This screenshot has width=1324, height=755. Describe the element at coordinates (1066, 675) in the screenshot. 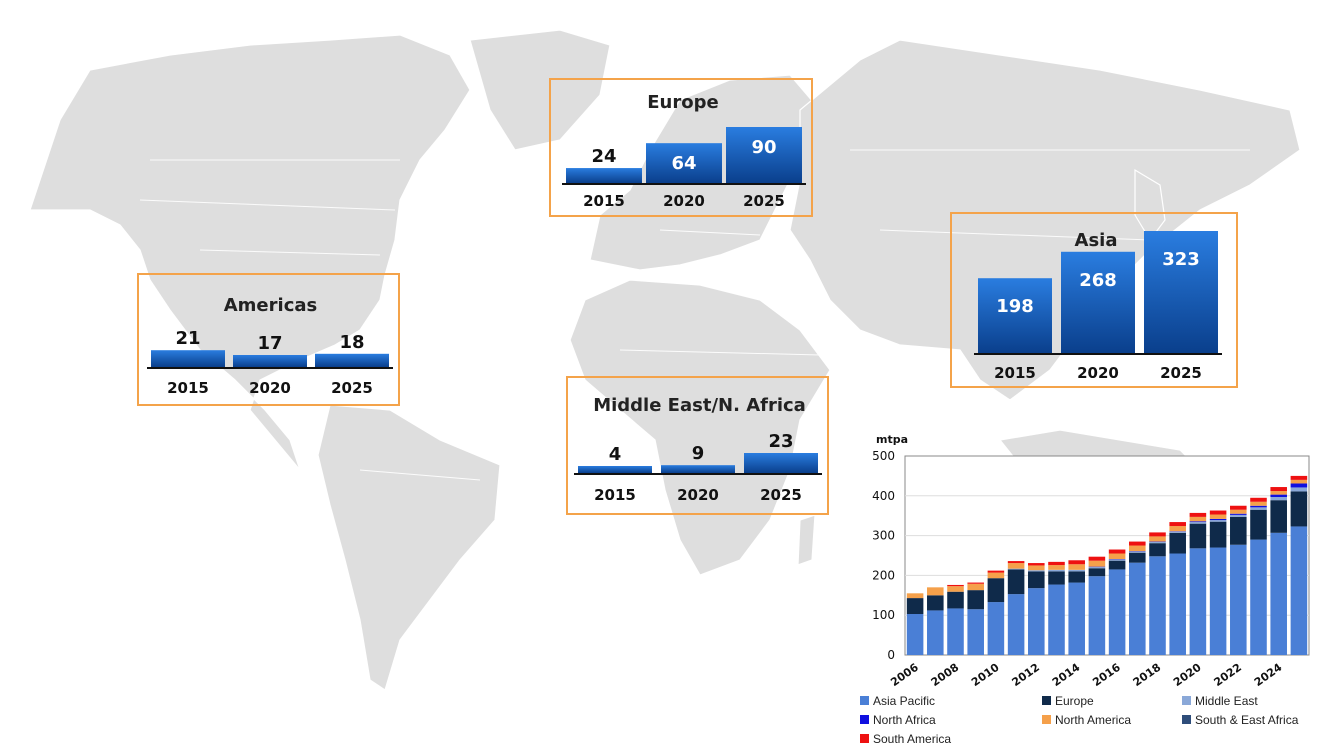

I see `x-tick-label: 2014` at that location.